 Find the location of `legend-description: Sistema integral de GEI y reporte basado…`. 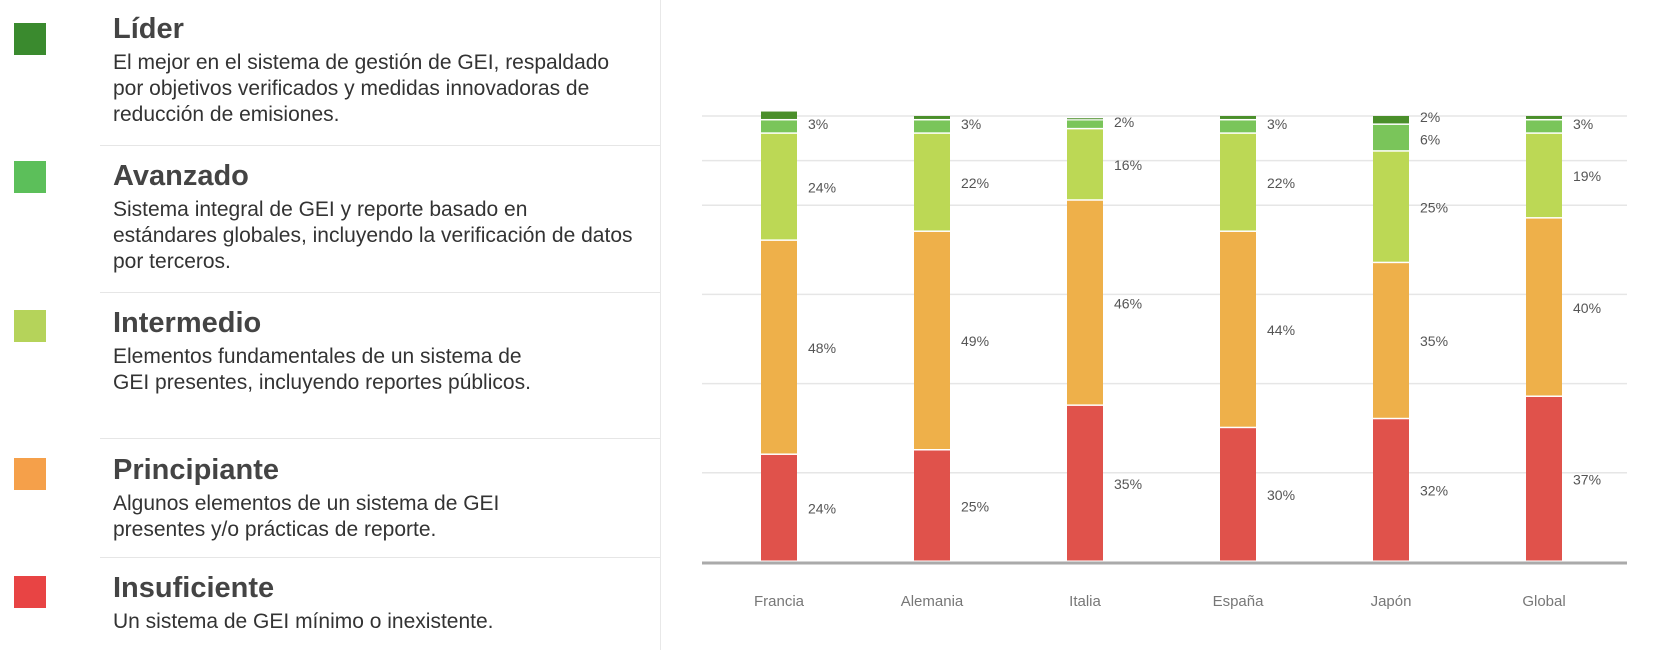

legend-description: Sistema integral de GEI y reporte basado… is located at coordinates (373, 235).